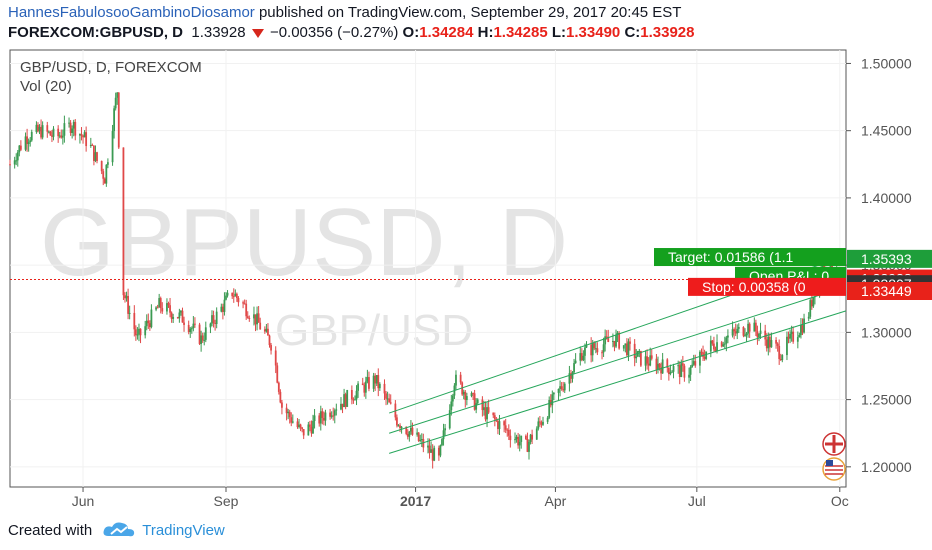 The height and width of the screenshot is (550, 932). Describe the element at coordinates (334, 32) in the screenshot. I see `change-value: −0.00356 (−0.27%)` at that location.